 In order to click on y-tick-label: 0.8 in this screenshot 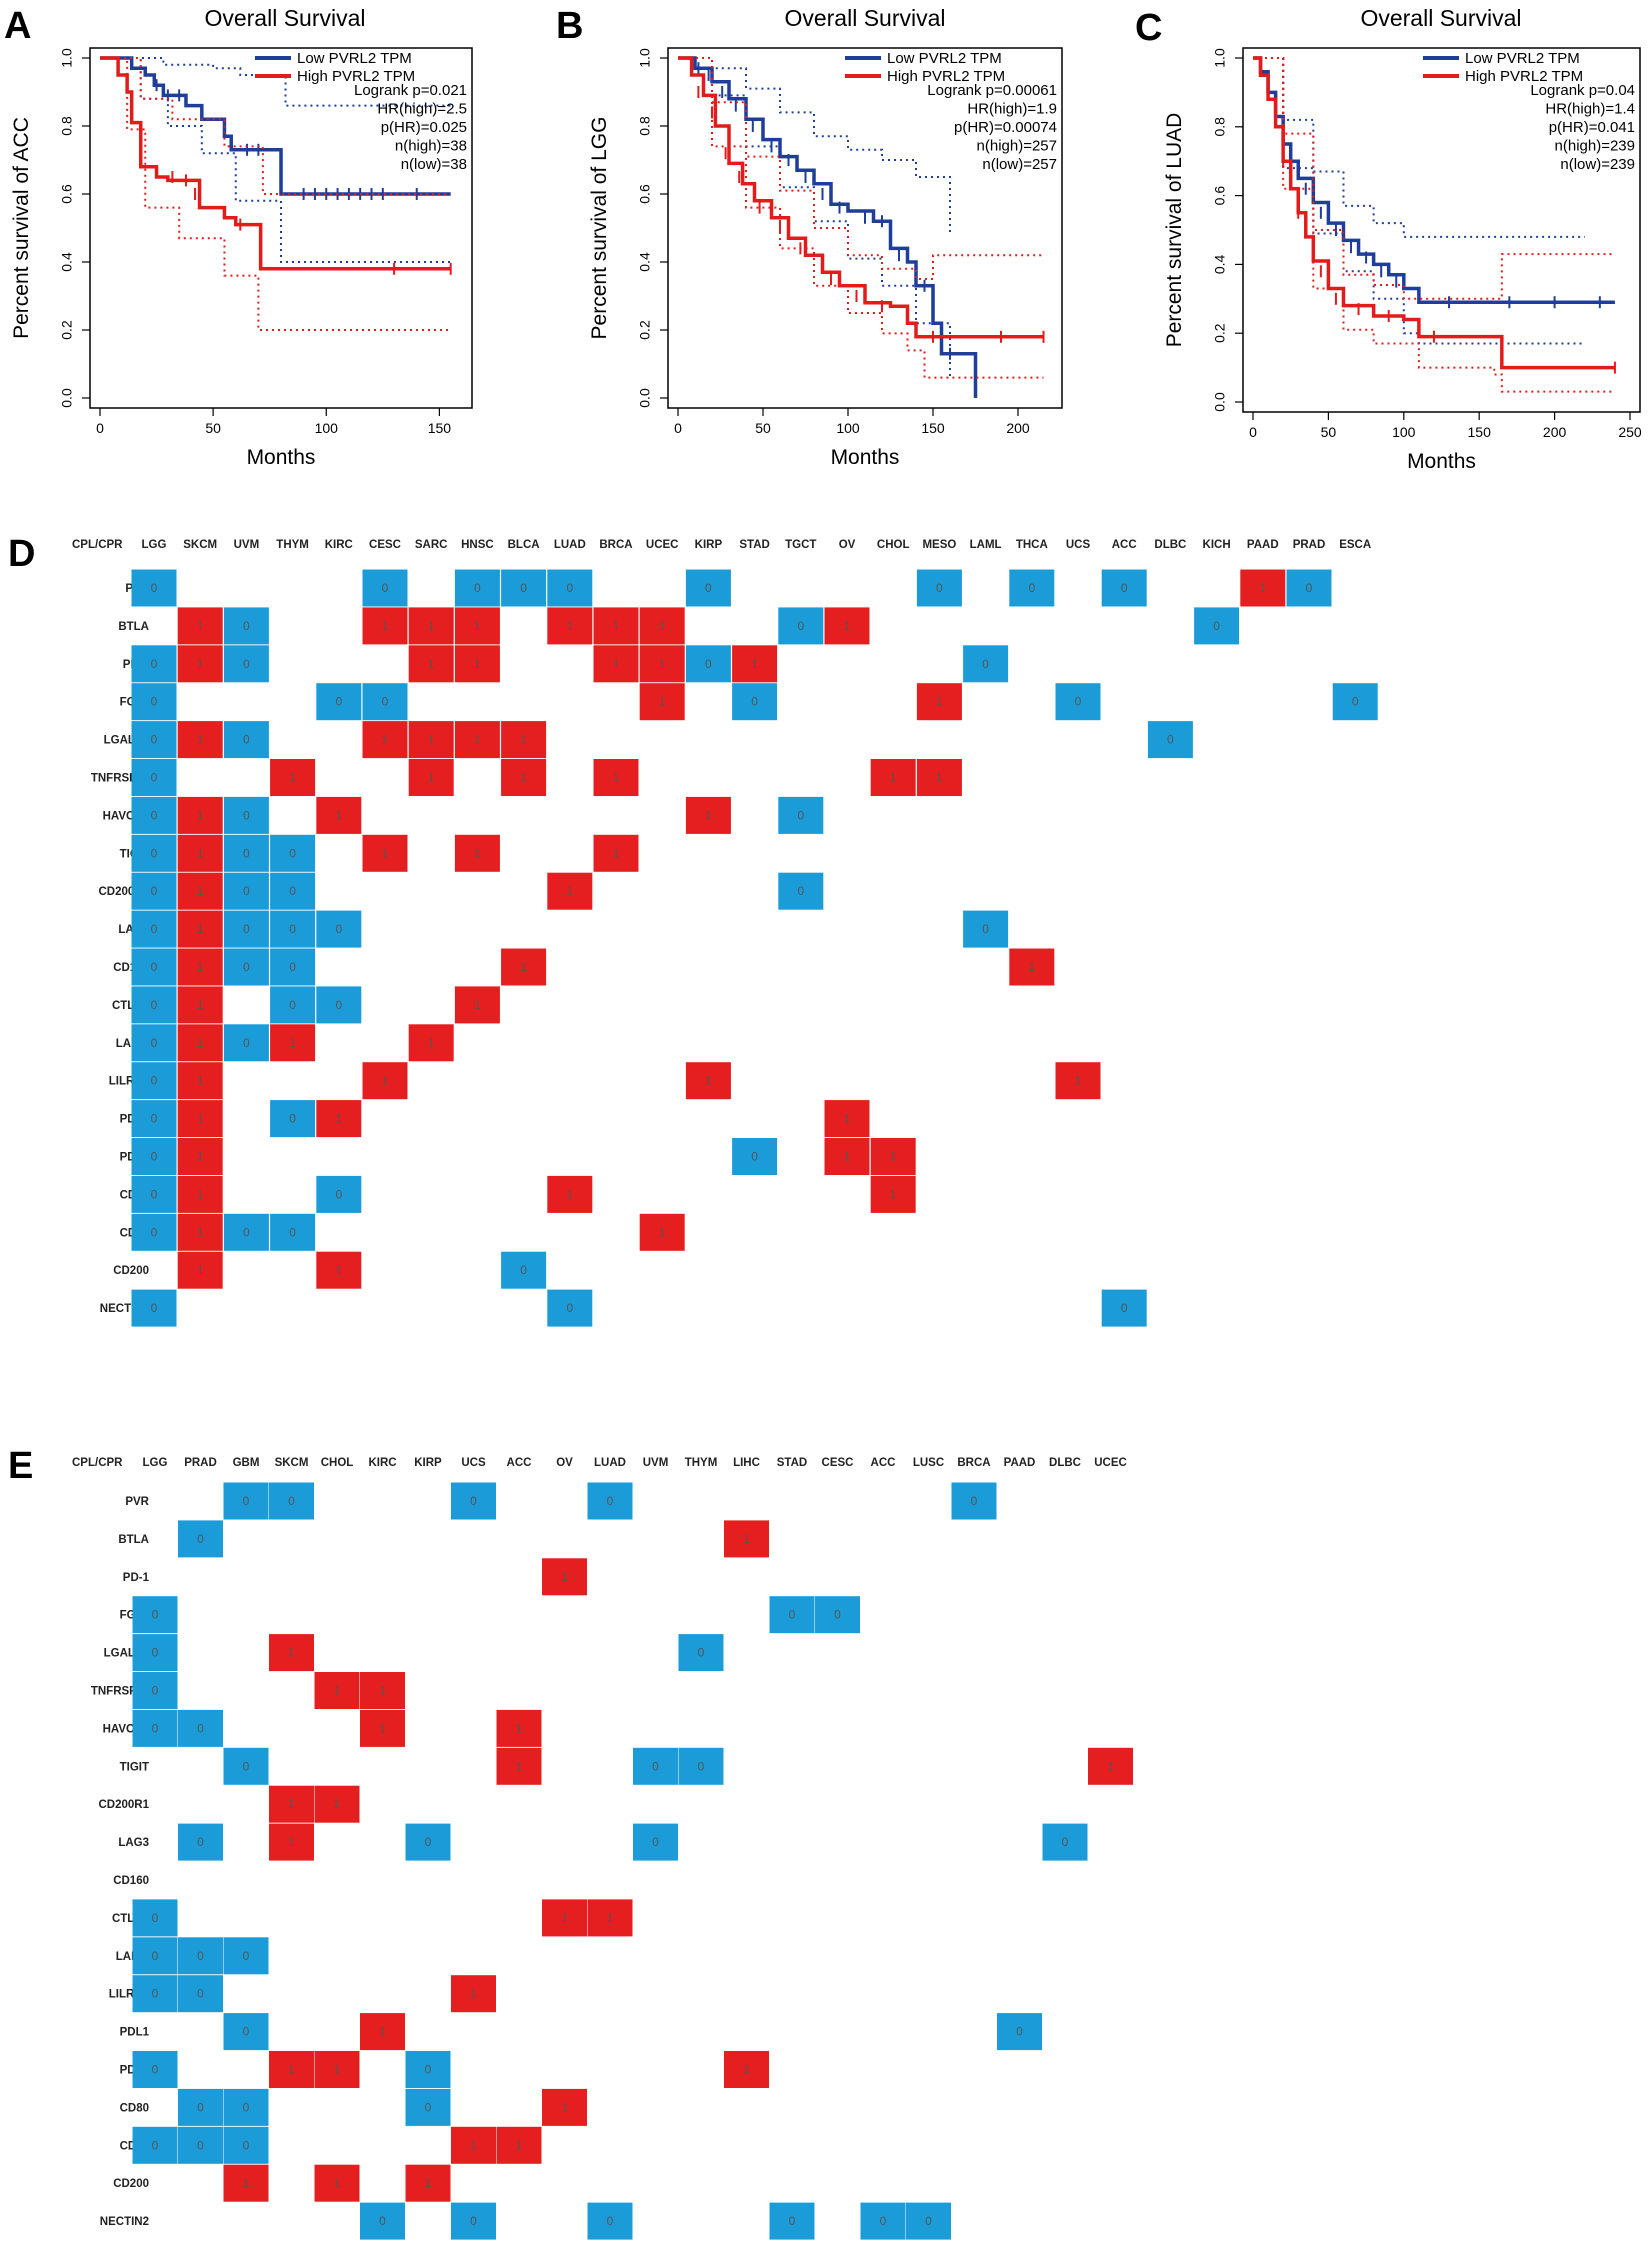, I will do `click(1220, 127)`.